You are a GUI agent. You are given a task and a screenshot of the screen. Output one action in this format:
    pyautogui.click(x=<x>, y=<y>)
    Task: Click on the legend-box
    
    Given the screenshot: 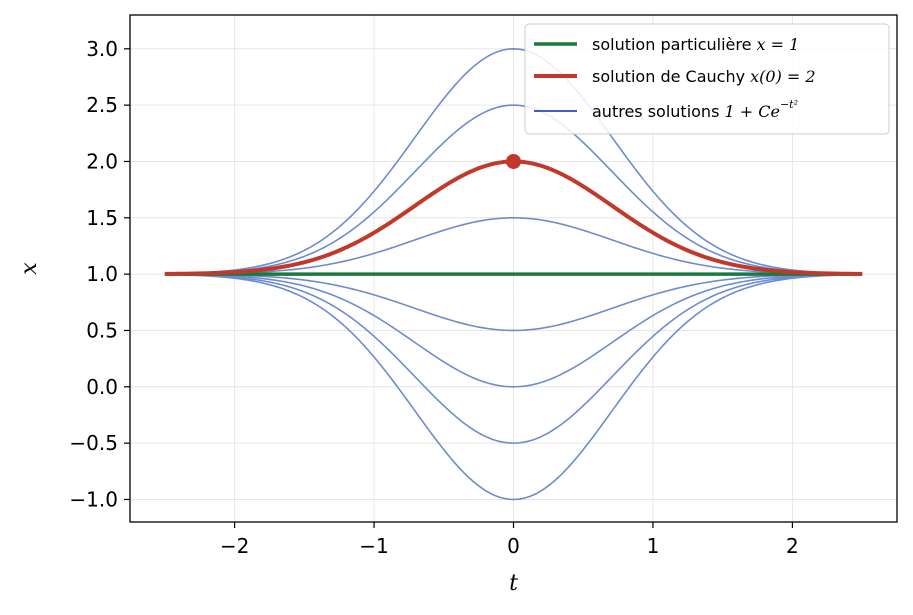 What is the action you would take?
    pyautogui.click(x=707, y=79)
    